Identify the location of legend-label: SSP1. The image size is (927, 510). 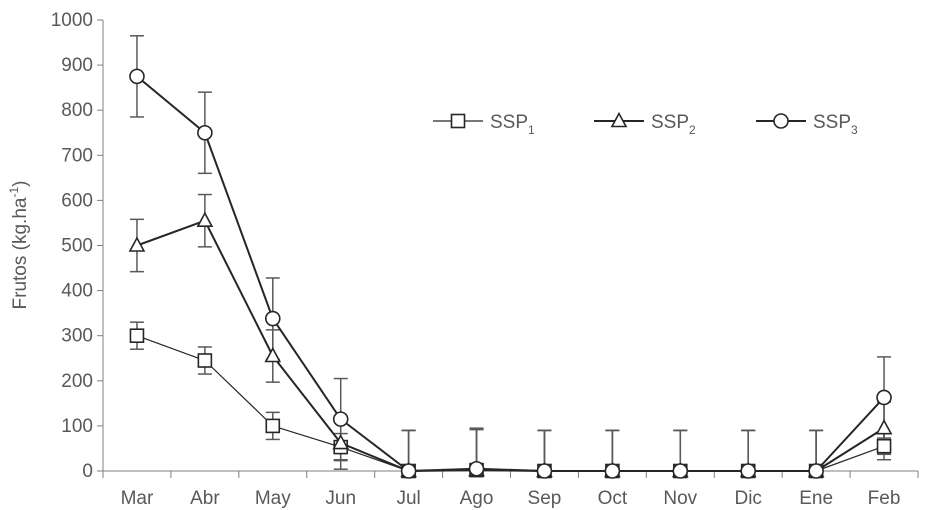
(512, 124).